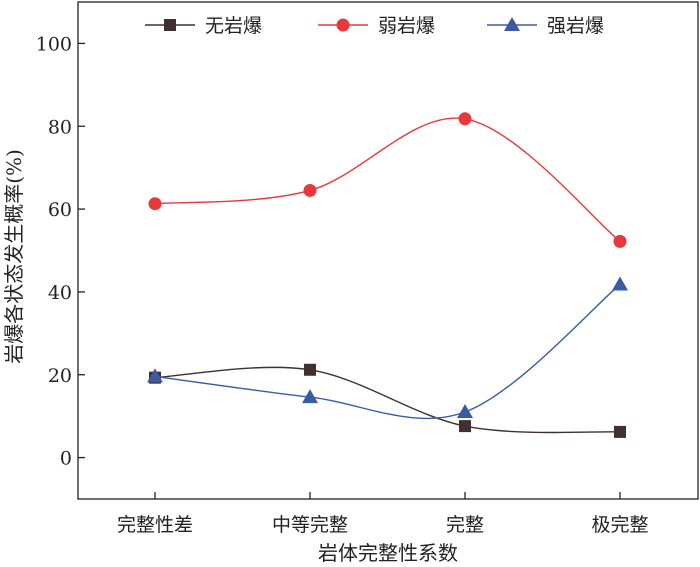  What do you see at coordinates (310, 525) in the screenshot?
I see `x-tick-label: 中等完整` at bounding box center [310, 525].